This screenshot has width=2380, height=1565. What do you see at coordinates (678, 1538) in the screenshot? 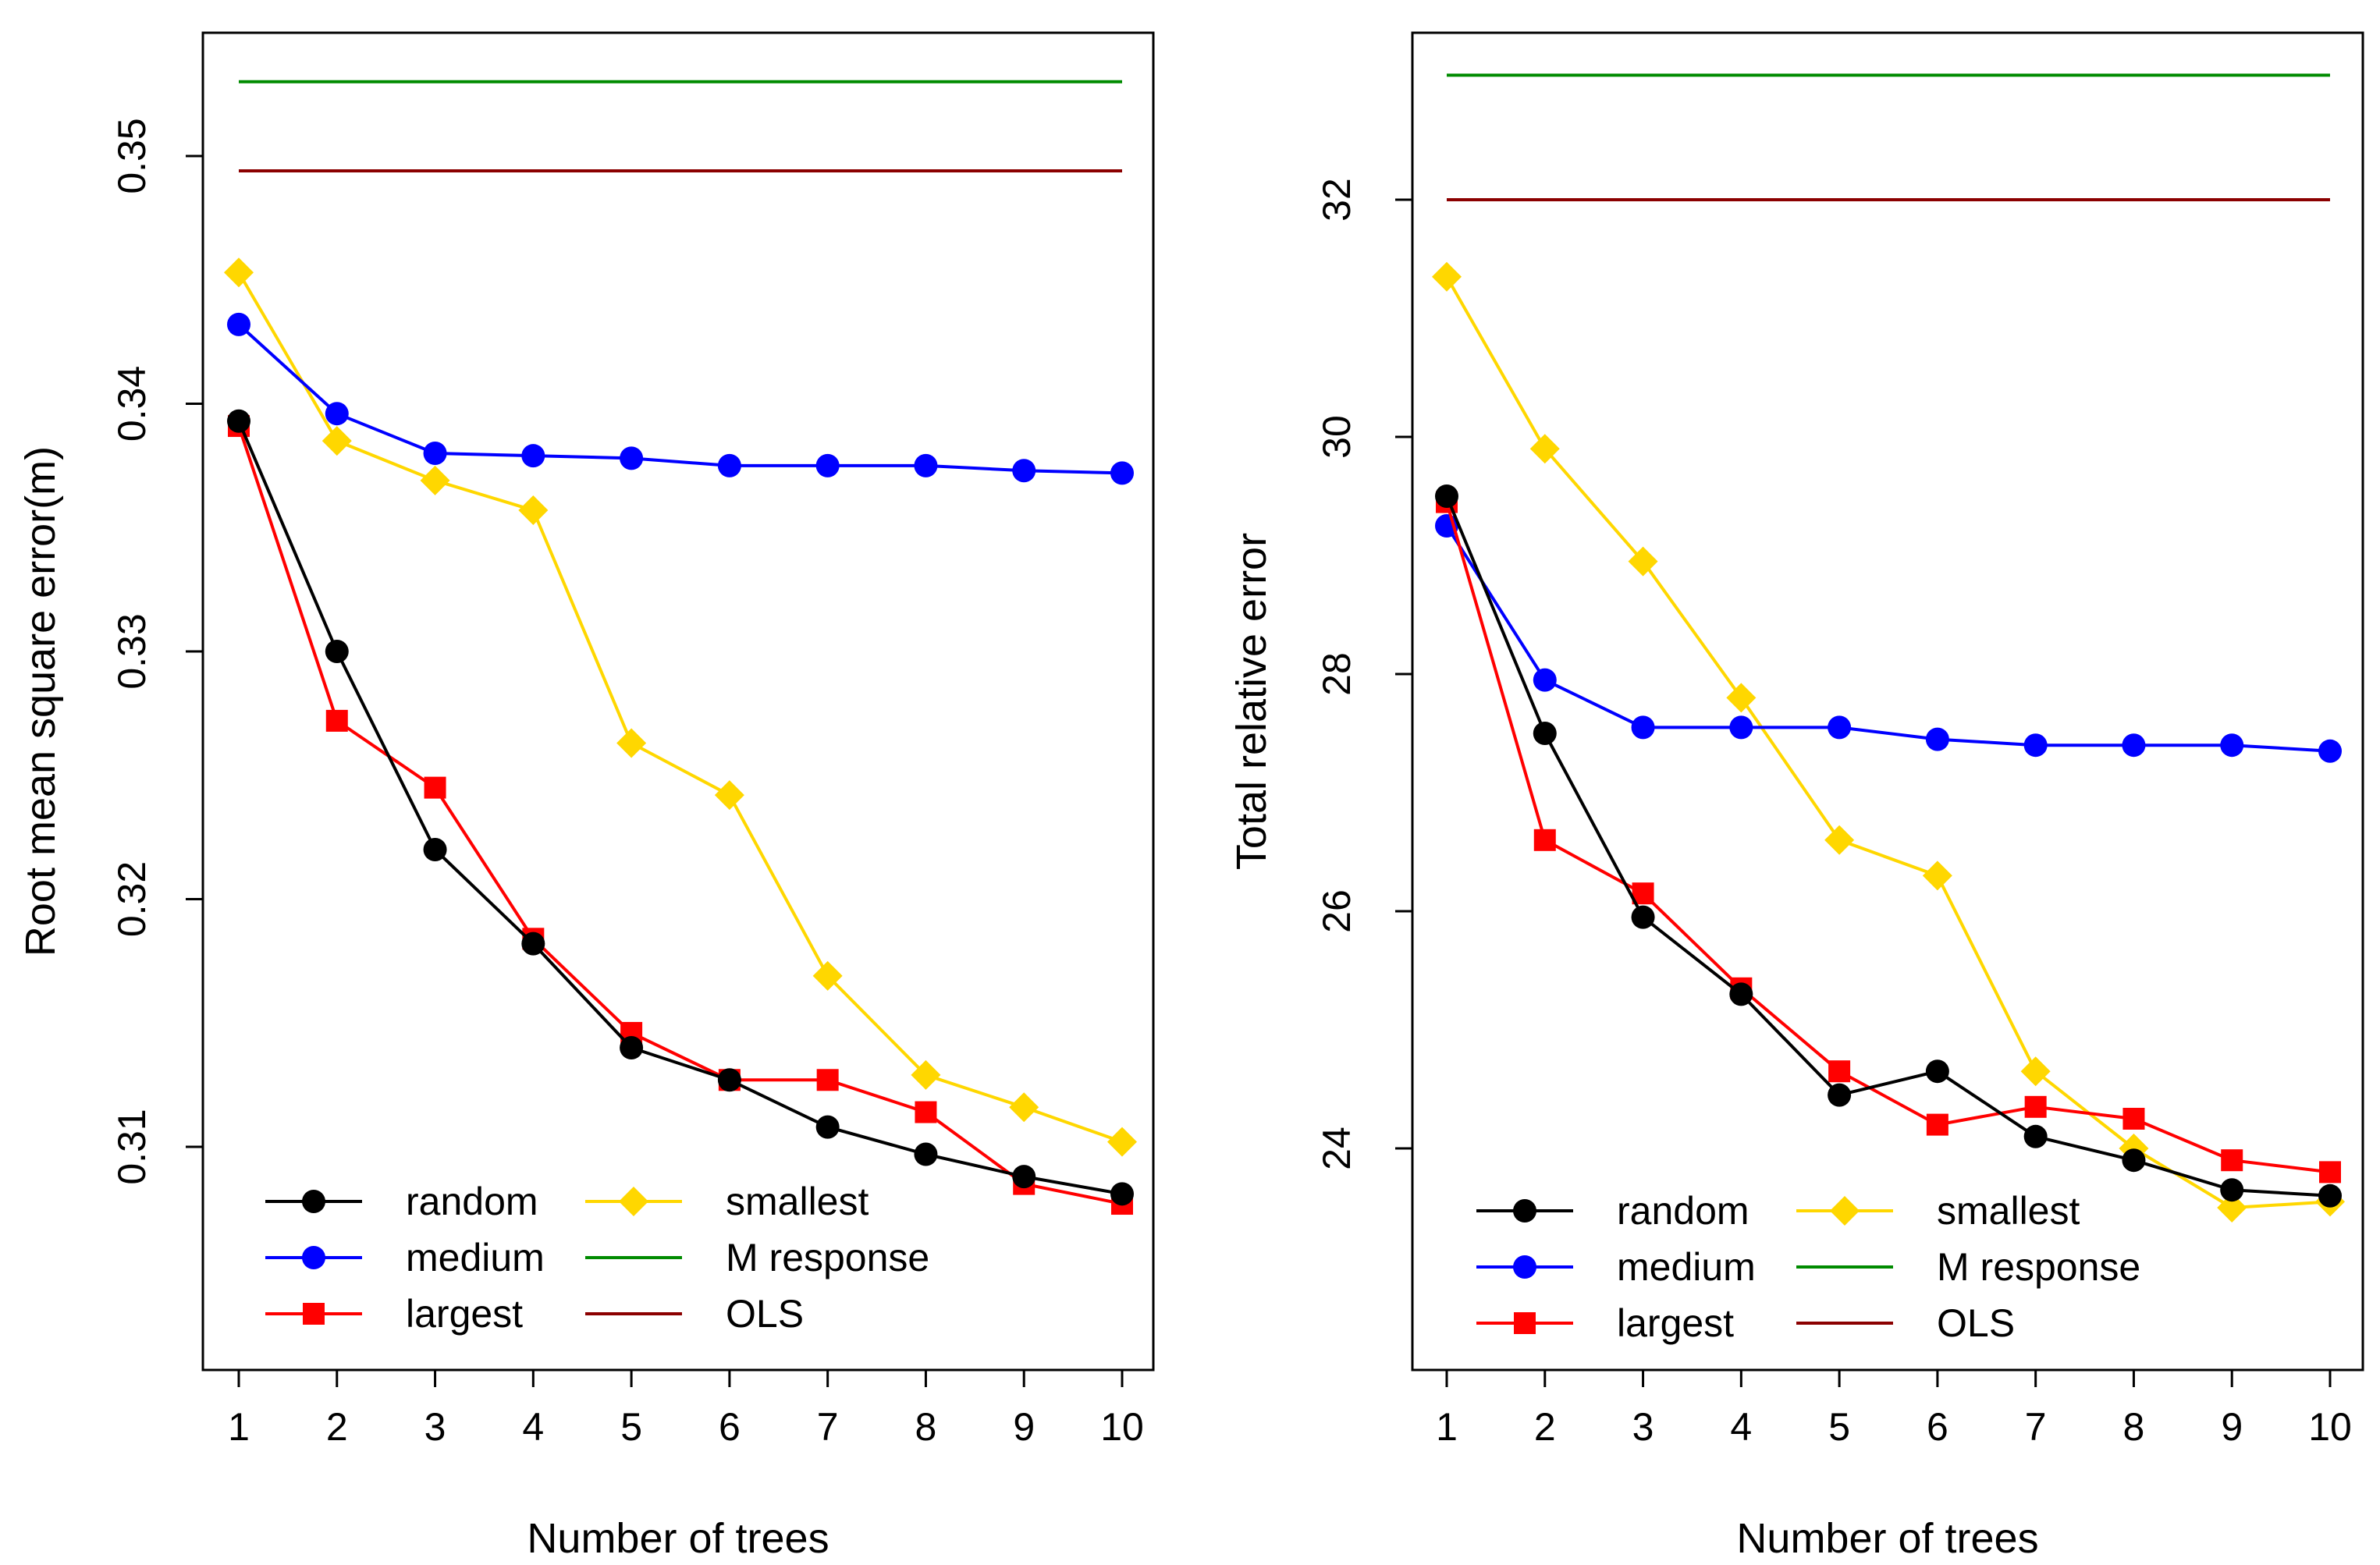
I see `x-axis-title: Number of trees` at bounding box center [678, 1538].